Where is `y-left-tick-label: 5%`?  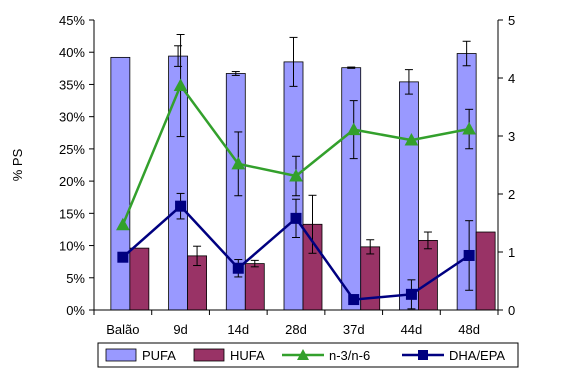
y-left-tick-label: 5% is located at coordinates (75, 278).